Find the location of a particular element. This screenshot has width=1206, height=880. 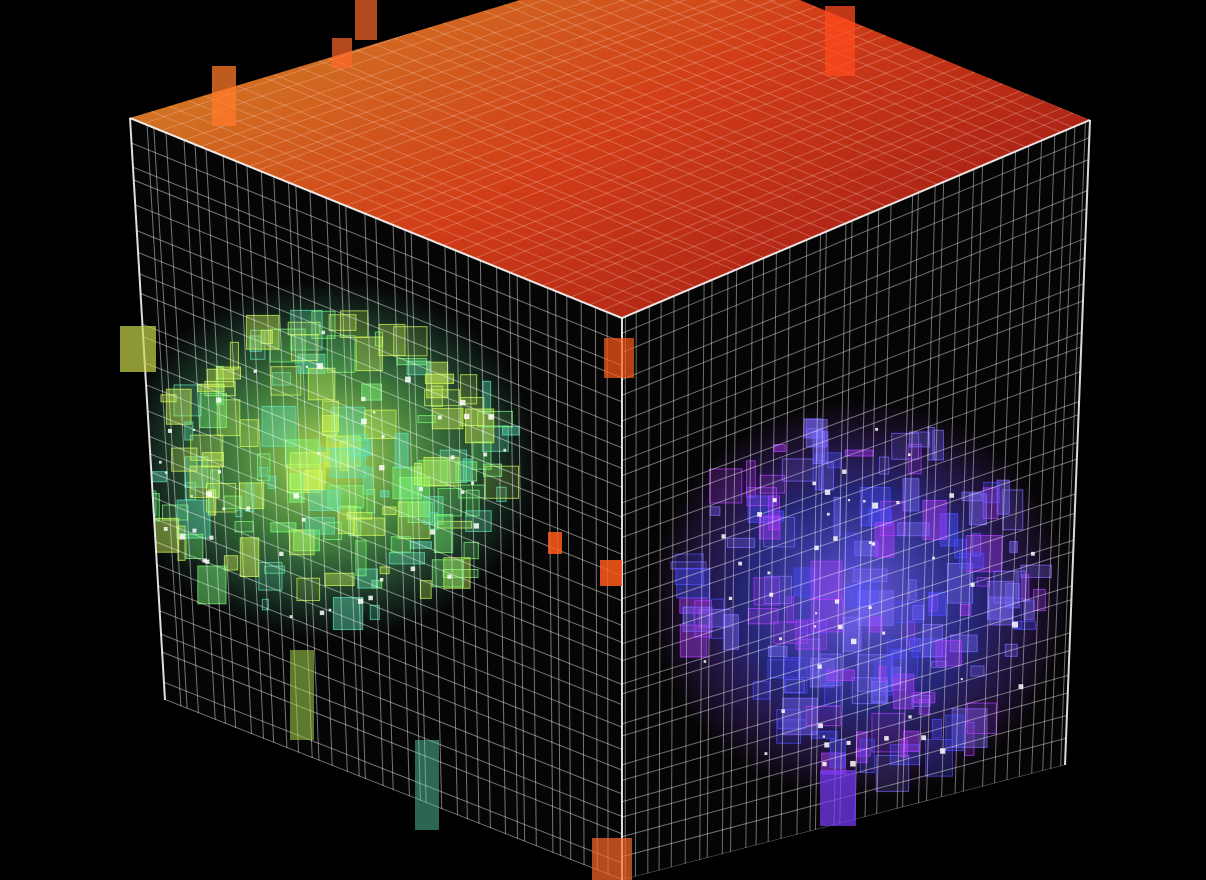

blue-data-cluster is located at coordinates (861, 605).